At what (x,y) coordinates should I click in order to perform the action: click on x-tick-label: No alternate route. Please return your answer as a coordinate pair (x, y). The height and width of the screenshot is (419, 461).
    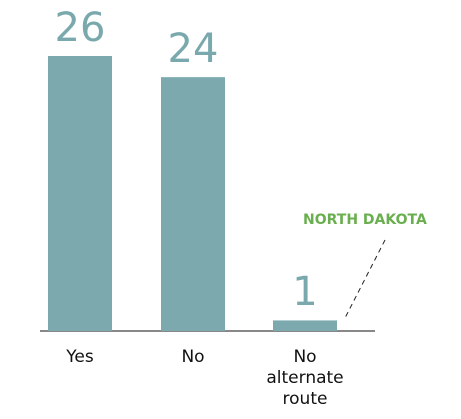
    Looking at the image, I should click on (305, 378).